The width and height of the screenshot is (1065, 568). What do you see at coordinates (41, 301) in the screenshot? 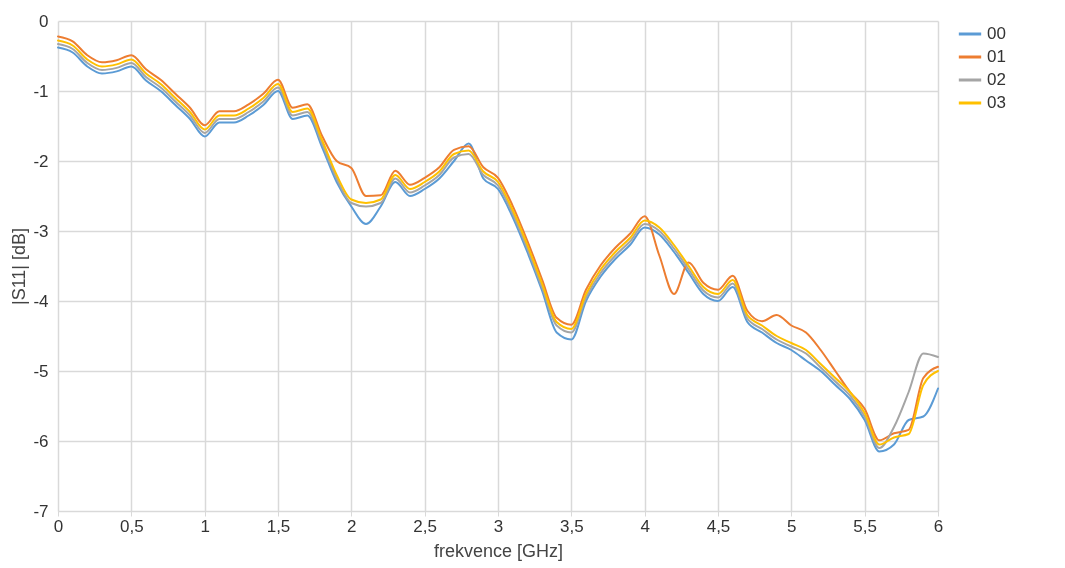
I see `y-tick-label: -4` at bounding box center [41, 301].